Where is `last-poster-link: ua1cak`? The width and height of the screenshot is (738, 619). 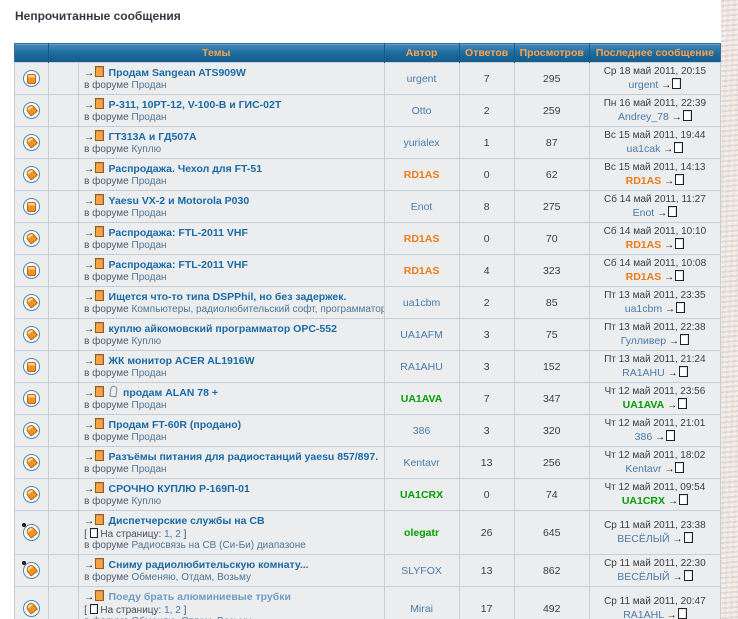
last-poster-link: ua1cak is located at coordinates (643, 148).